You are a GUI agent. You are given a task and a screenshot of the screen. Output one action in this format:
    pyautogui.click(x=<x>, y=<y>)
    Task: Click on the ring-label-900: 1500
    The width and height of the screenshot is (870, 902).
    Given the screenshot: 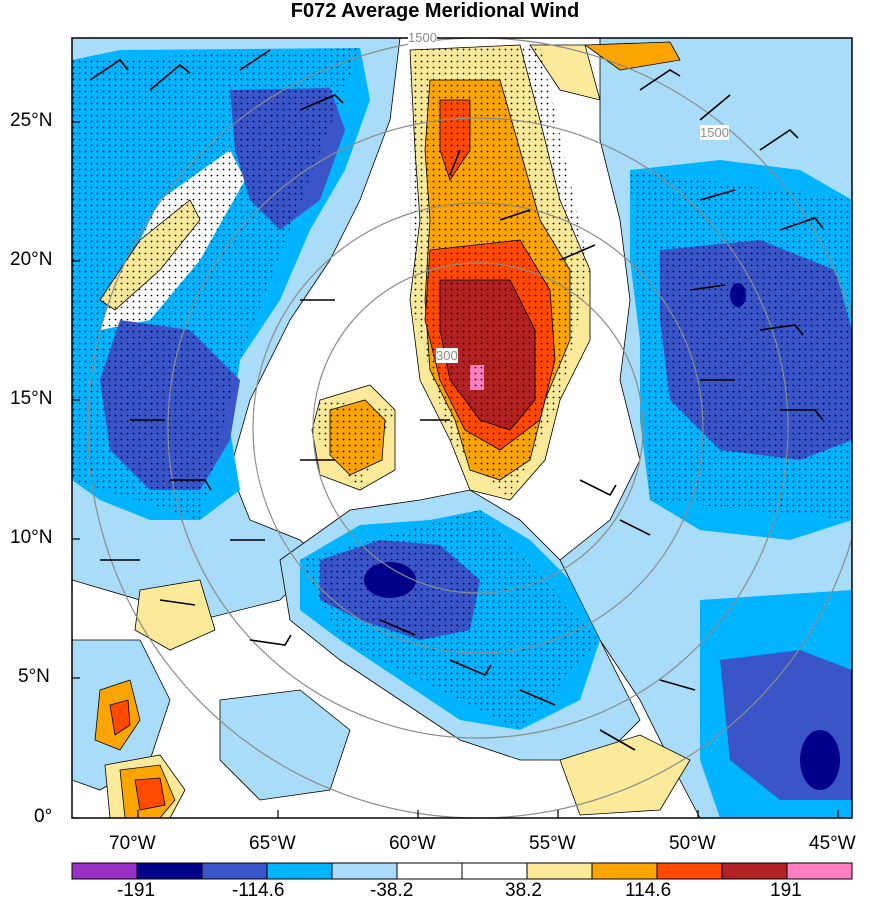 What is the action you would take?
    pyautogui.click(x=422, y=37)
    